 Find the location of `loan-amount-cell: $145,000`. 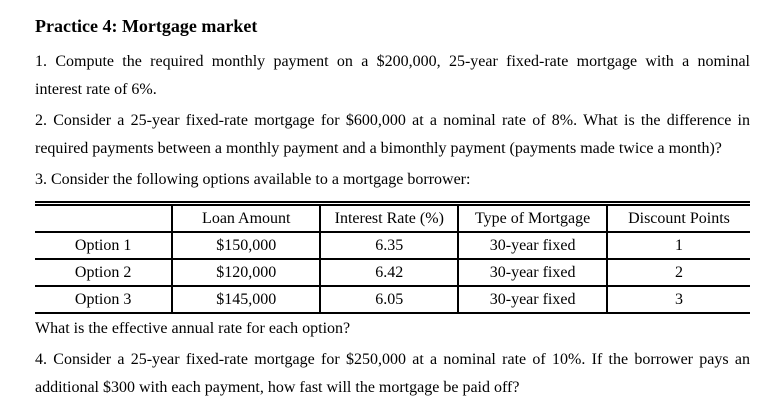

loan-amount-cell: $145,000 is located at coordinates (246, 300).